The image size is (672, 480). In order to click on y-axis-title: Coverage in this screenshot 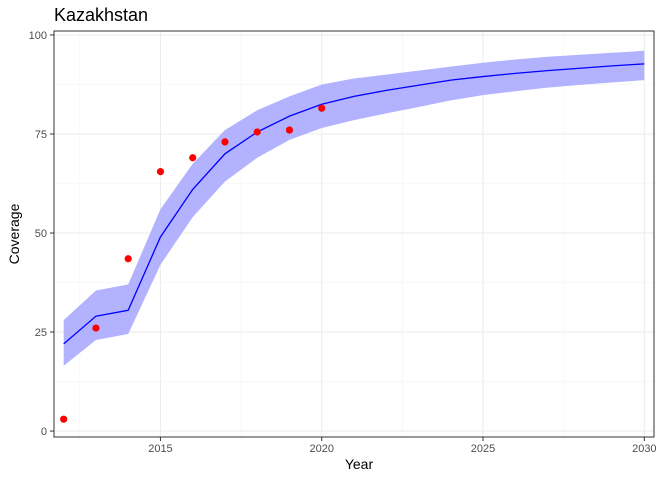, I will do `click(14, 233)`.